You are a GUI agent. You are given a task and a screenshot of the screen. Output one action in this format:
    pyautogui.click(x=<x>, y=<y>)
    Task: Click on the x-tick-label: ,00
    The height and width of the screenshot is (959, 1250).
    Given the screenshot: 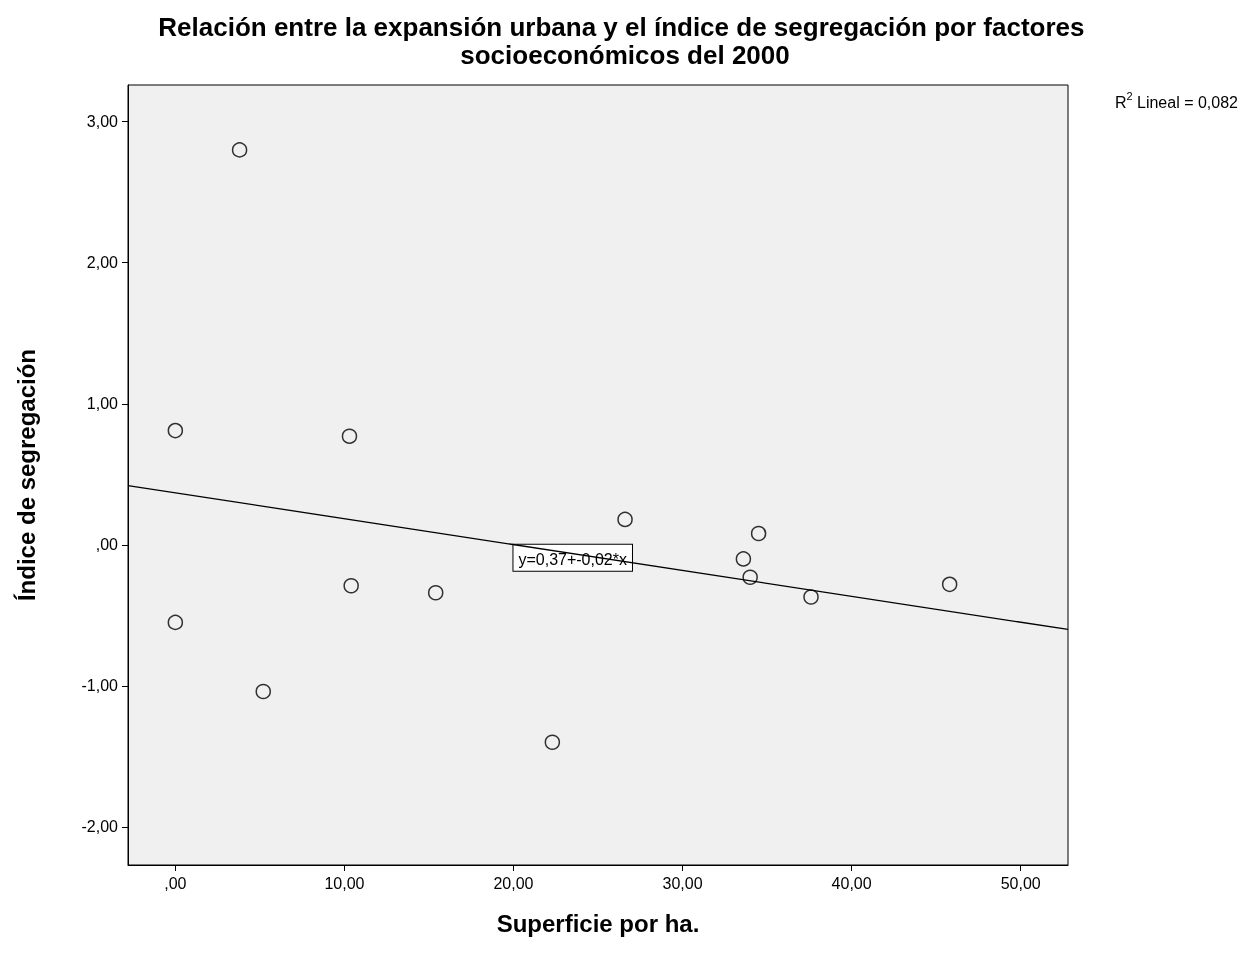 What is the action you would take?
    pyautogui.click(x=175, y=883)
    